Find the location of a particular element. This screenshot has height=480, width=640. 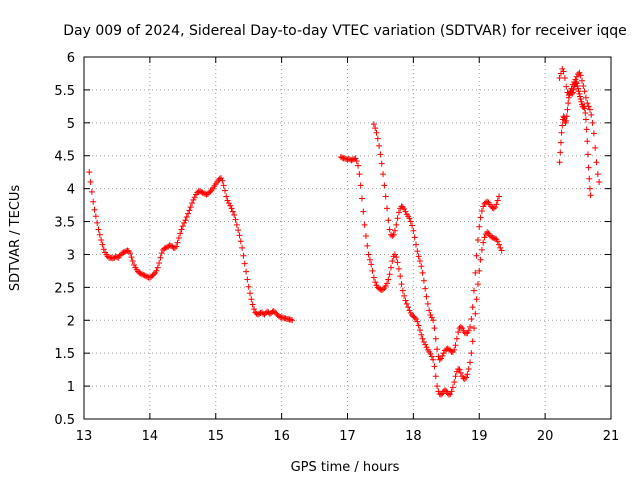

x-axis-label: GPS time / hours is located at coordinates (345, 467).